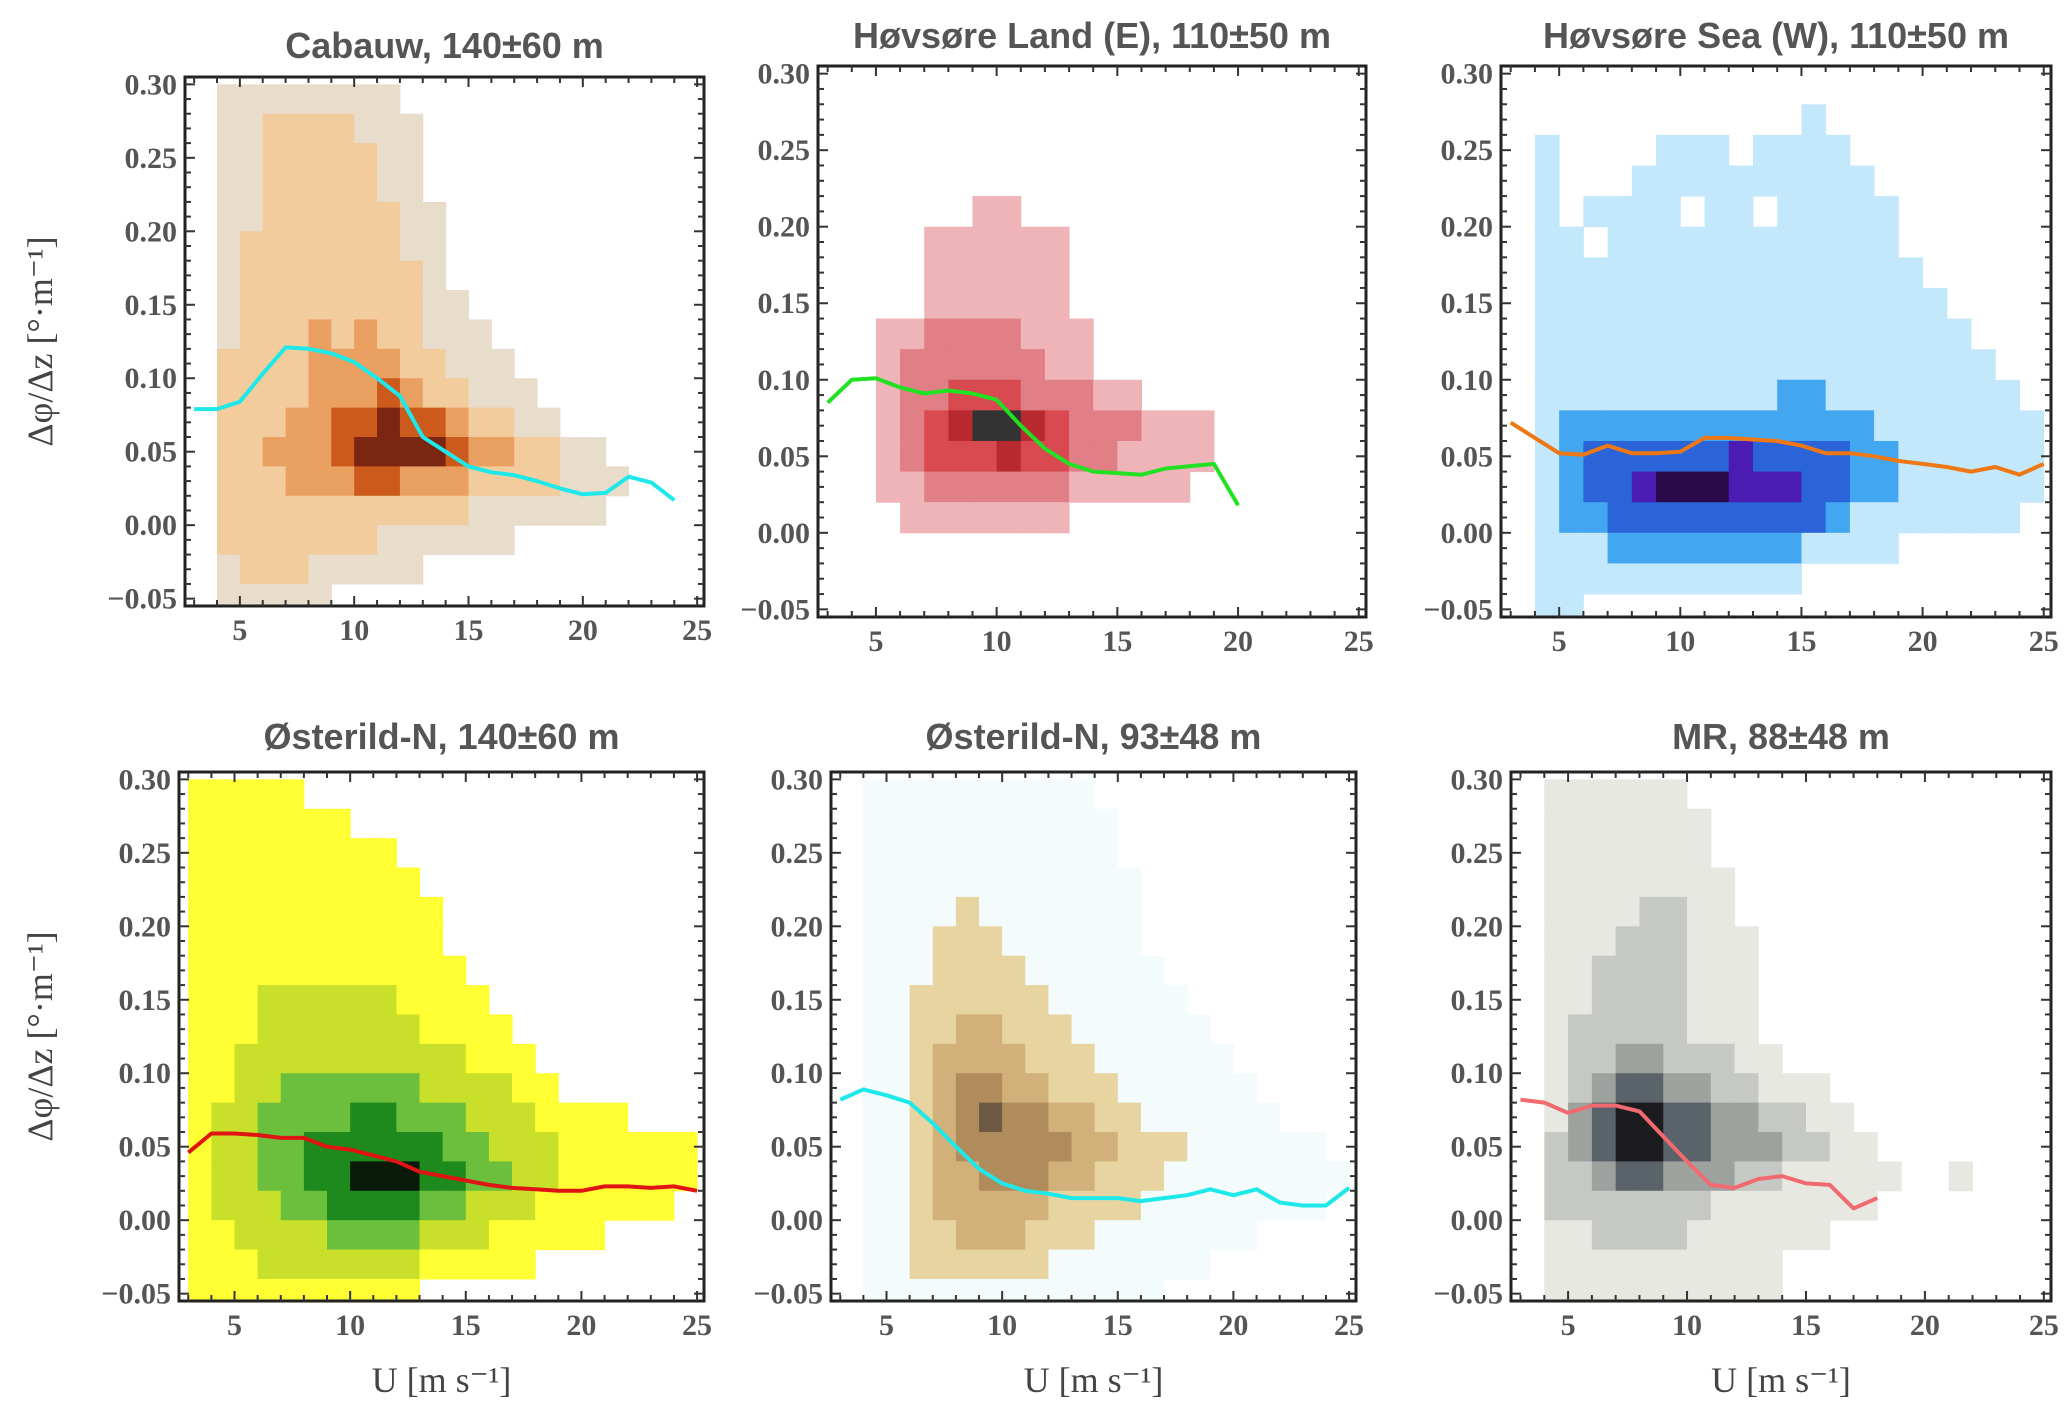 This screenshot has height=1418, width=2067. What do you see at coordinates (797, 1220) in the screenshot?
I see `y-tick-label: 0.00` at bounding box center [797, 1220].